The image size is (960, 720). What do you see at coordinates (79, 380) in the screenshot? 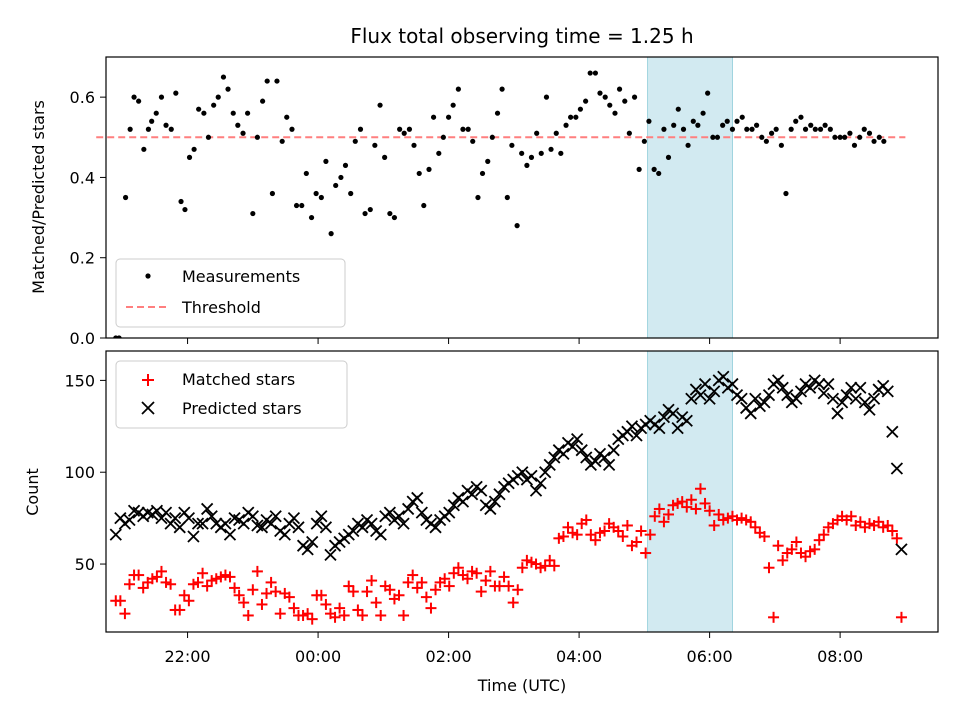
I see `y-tick-label: 150` at bounding box center [79, 380].